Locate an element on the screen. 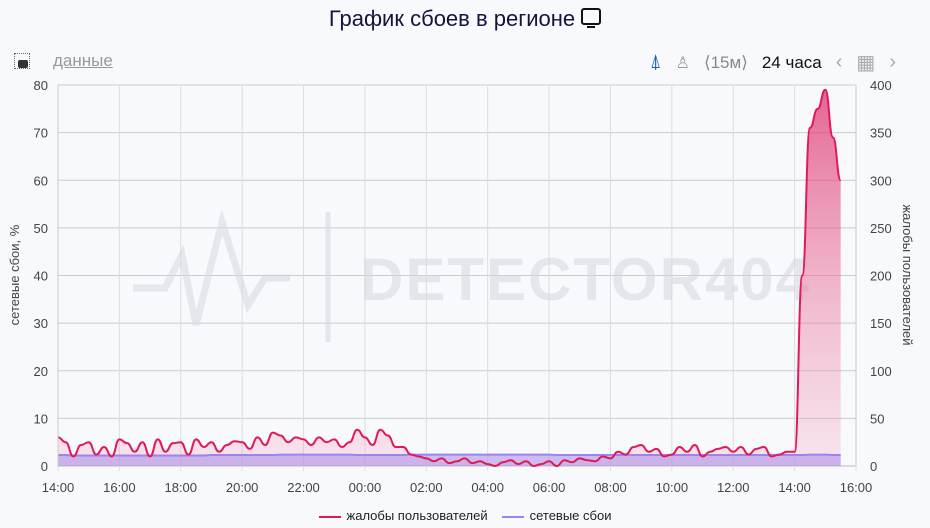 This screenshot has width=930, height=528. x-tick-label: 22:00 is located at coordinates (303, 487).